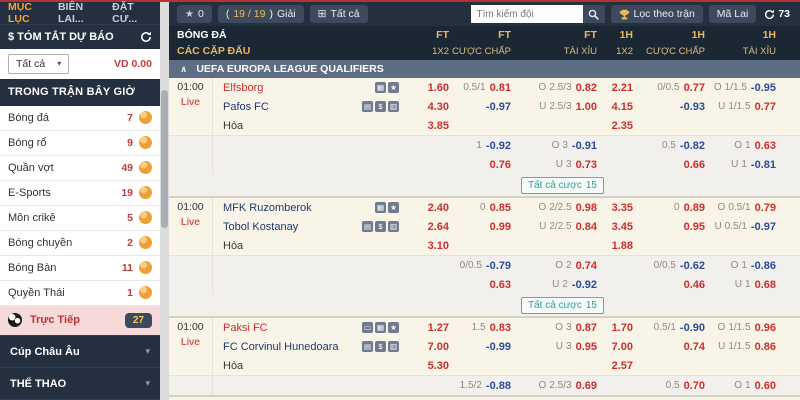  What do you see at coordinates (338, 14) in the screenshot?
I see `expand-all-button: ⊞ Tất cả` at bounding box center [338, 14].